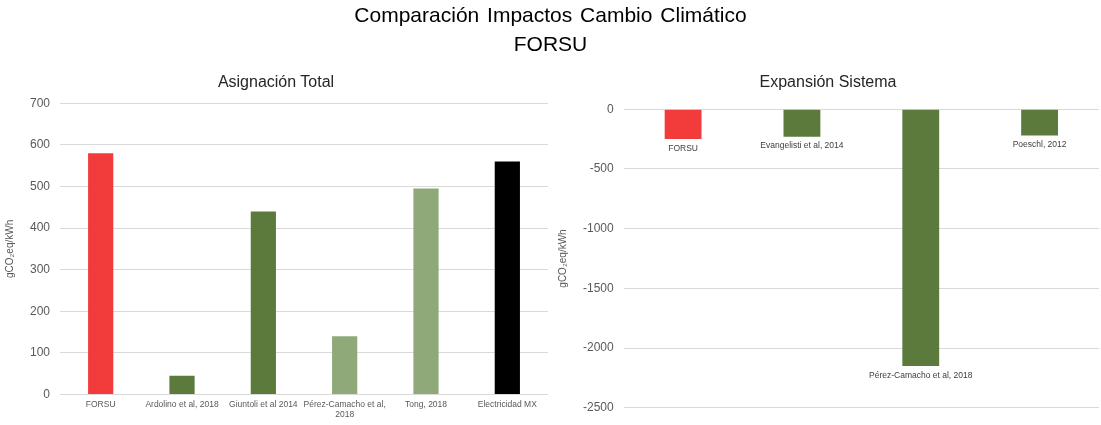 This screenshot has height=425, width=1101. I want to click on y-tick-label: 300, so click(40, 269).